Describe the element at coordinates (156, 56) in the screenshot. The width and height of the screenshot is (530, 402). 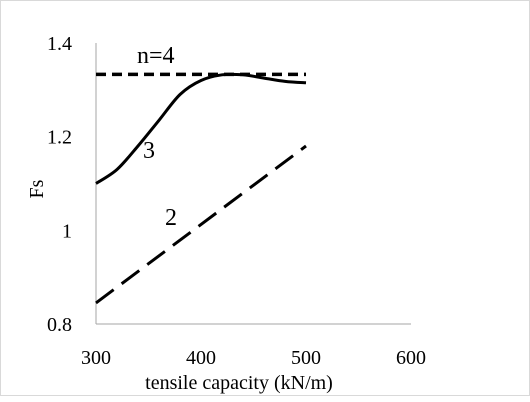
I see `annotation-n4: n=4` at that location.